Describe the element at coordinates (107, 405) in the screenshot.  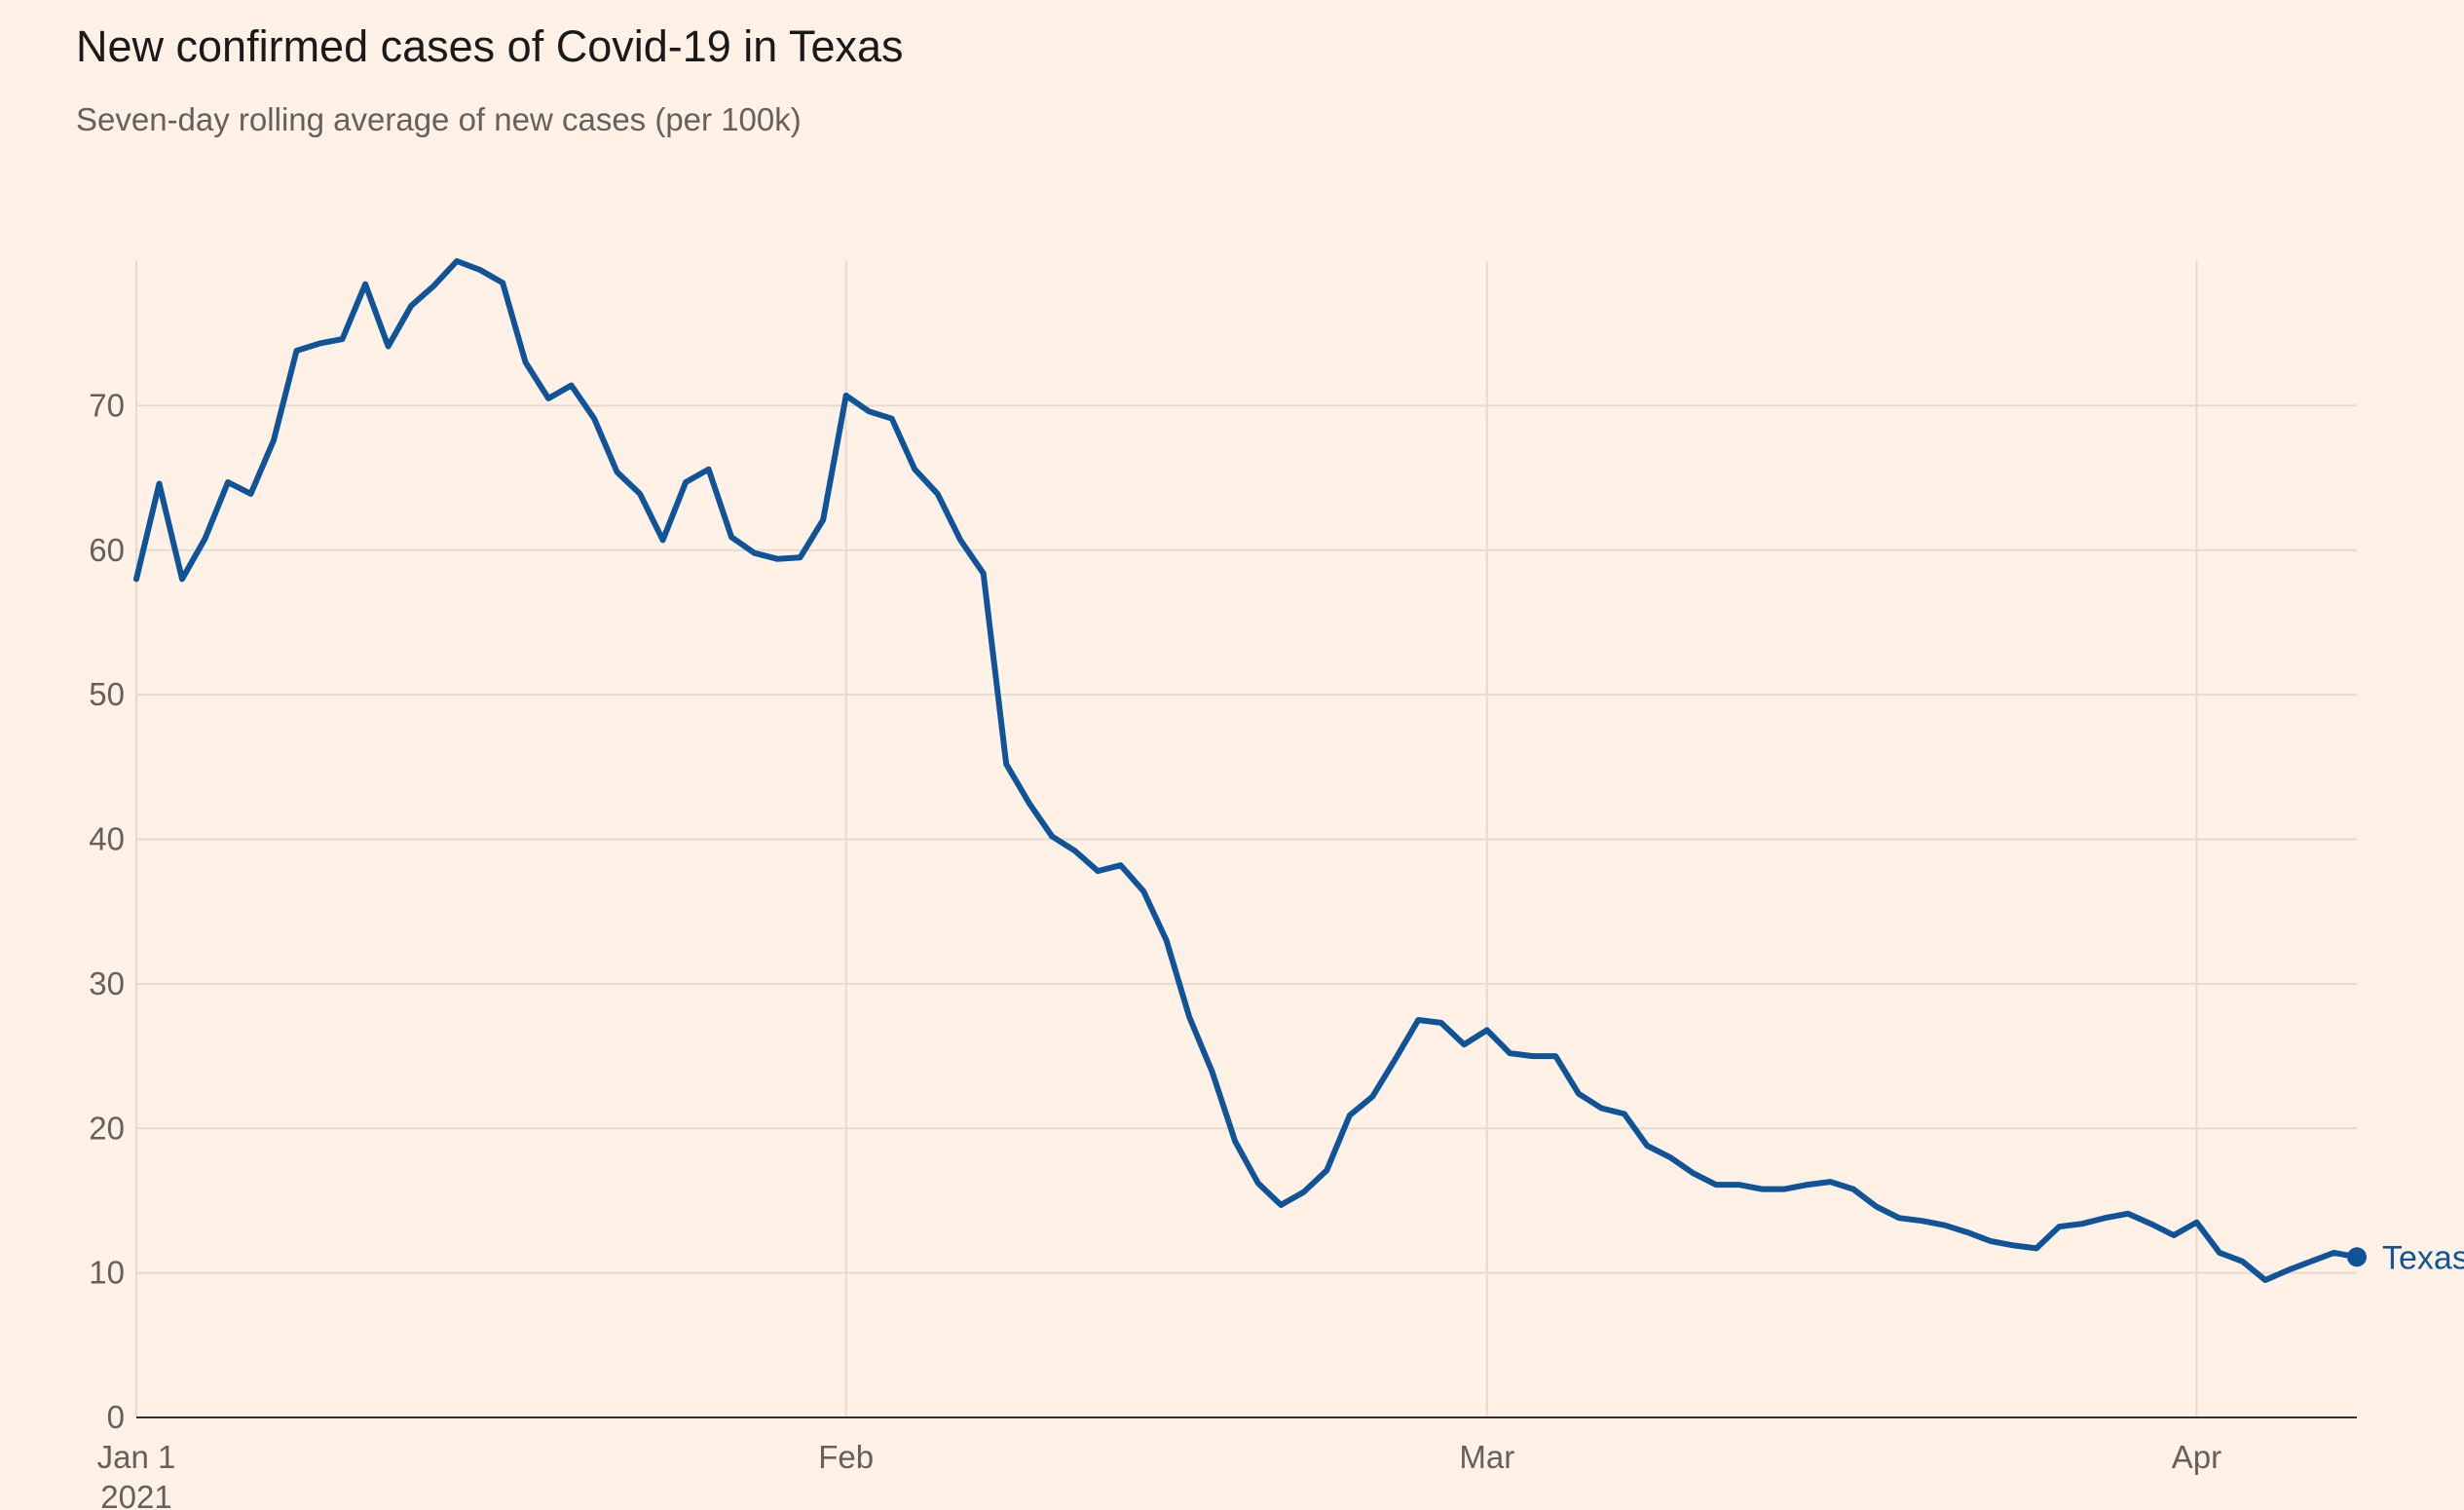
I see `y-tick-label: 70` at that location.